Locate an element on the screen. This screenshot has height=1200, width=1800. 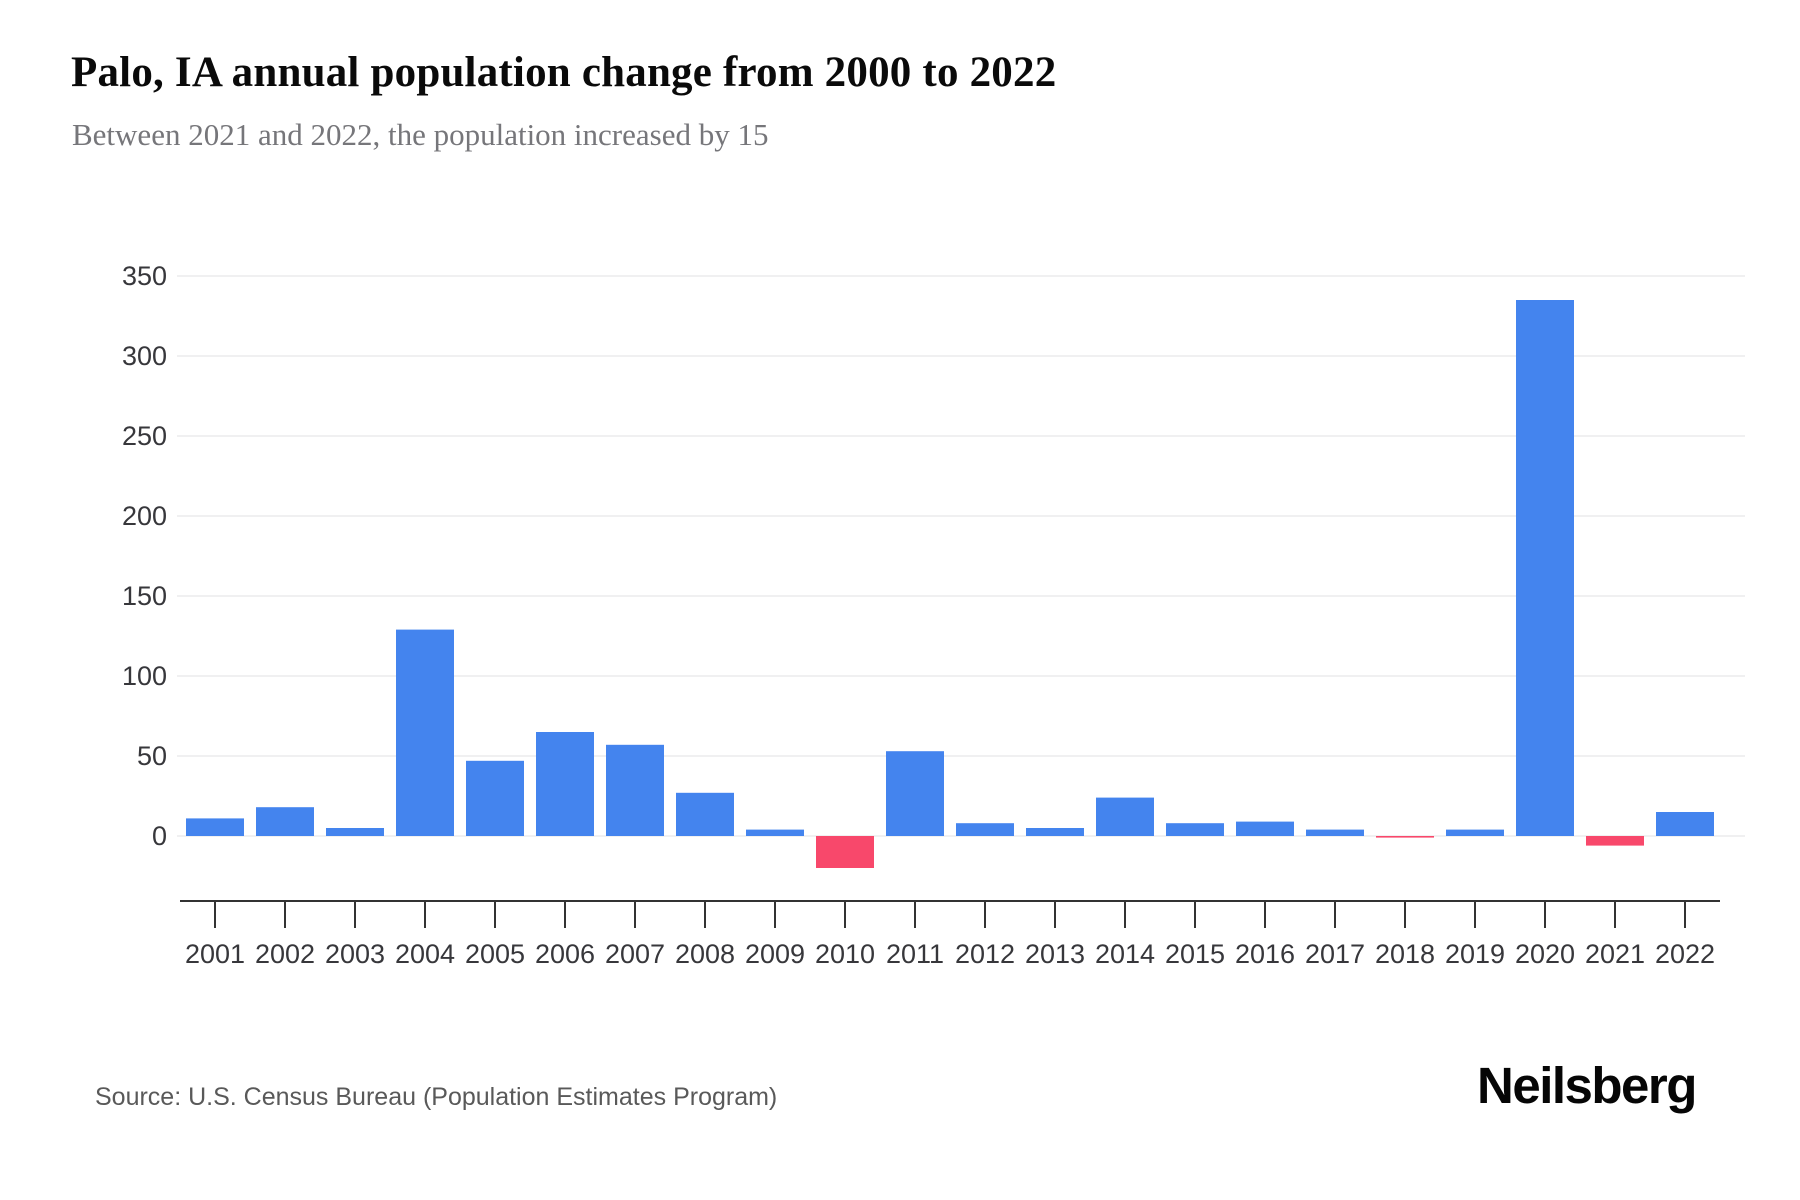
bar-2012 is located at coordinates (985, 829).